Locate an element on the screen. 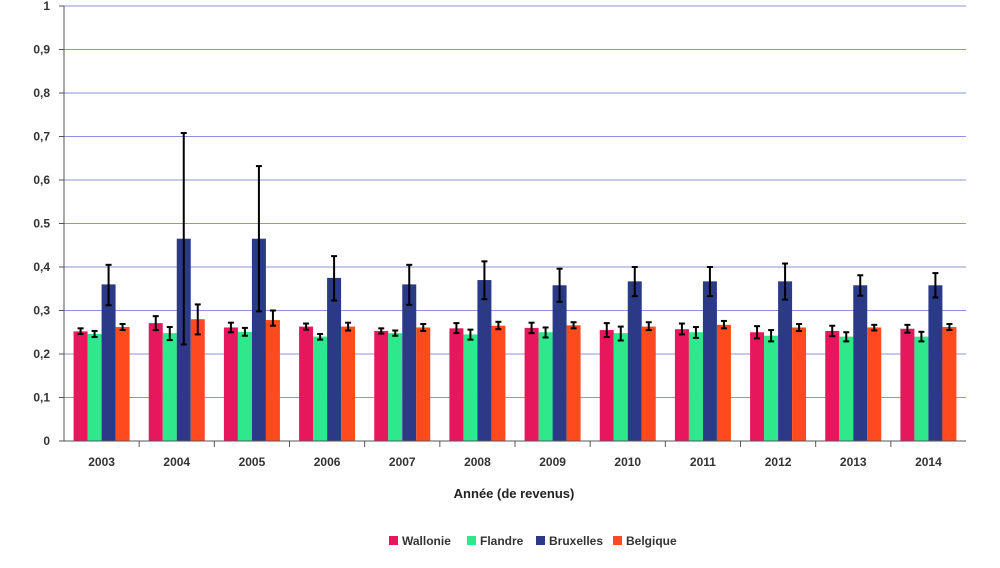 This screenshot has width=1000, height=568. y-tick-label: 0,8 is located at coordinates (41, 93).